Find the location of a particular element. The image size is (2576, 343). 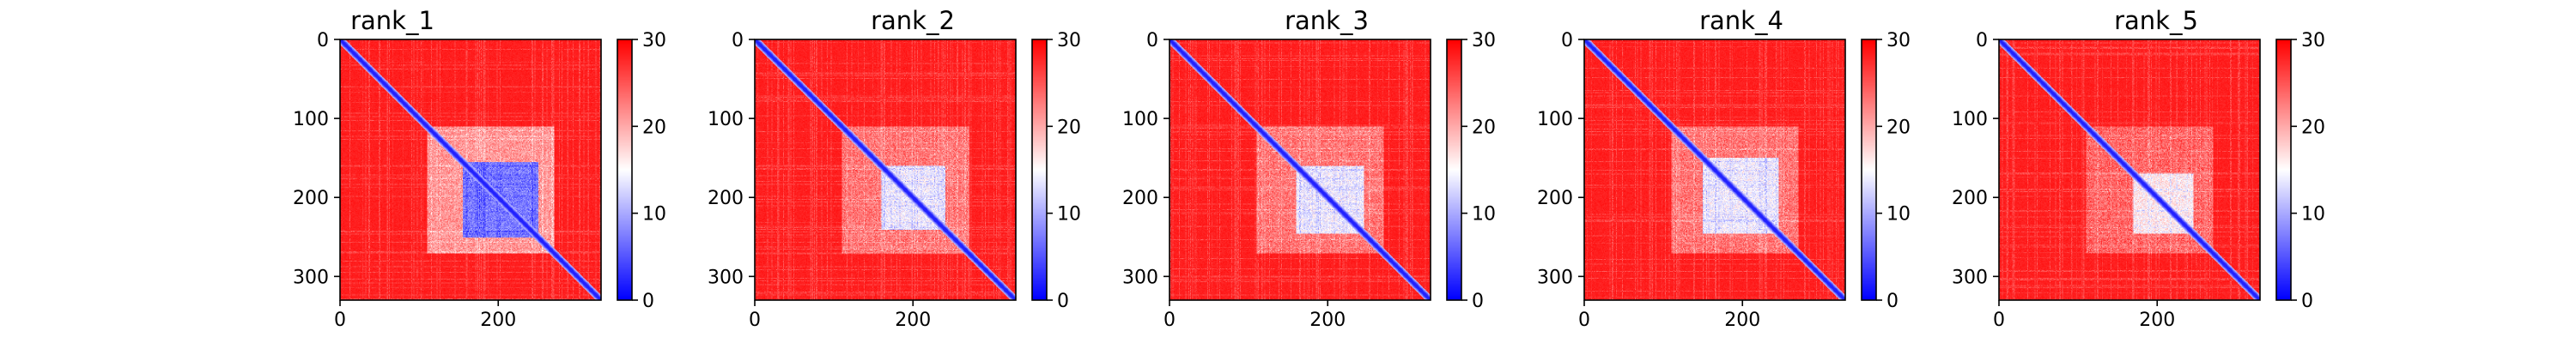

panel-1: rank_1 0 200 0 100 200 300 0 10 20 30 is located at coordinates (479, 168).